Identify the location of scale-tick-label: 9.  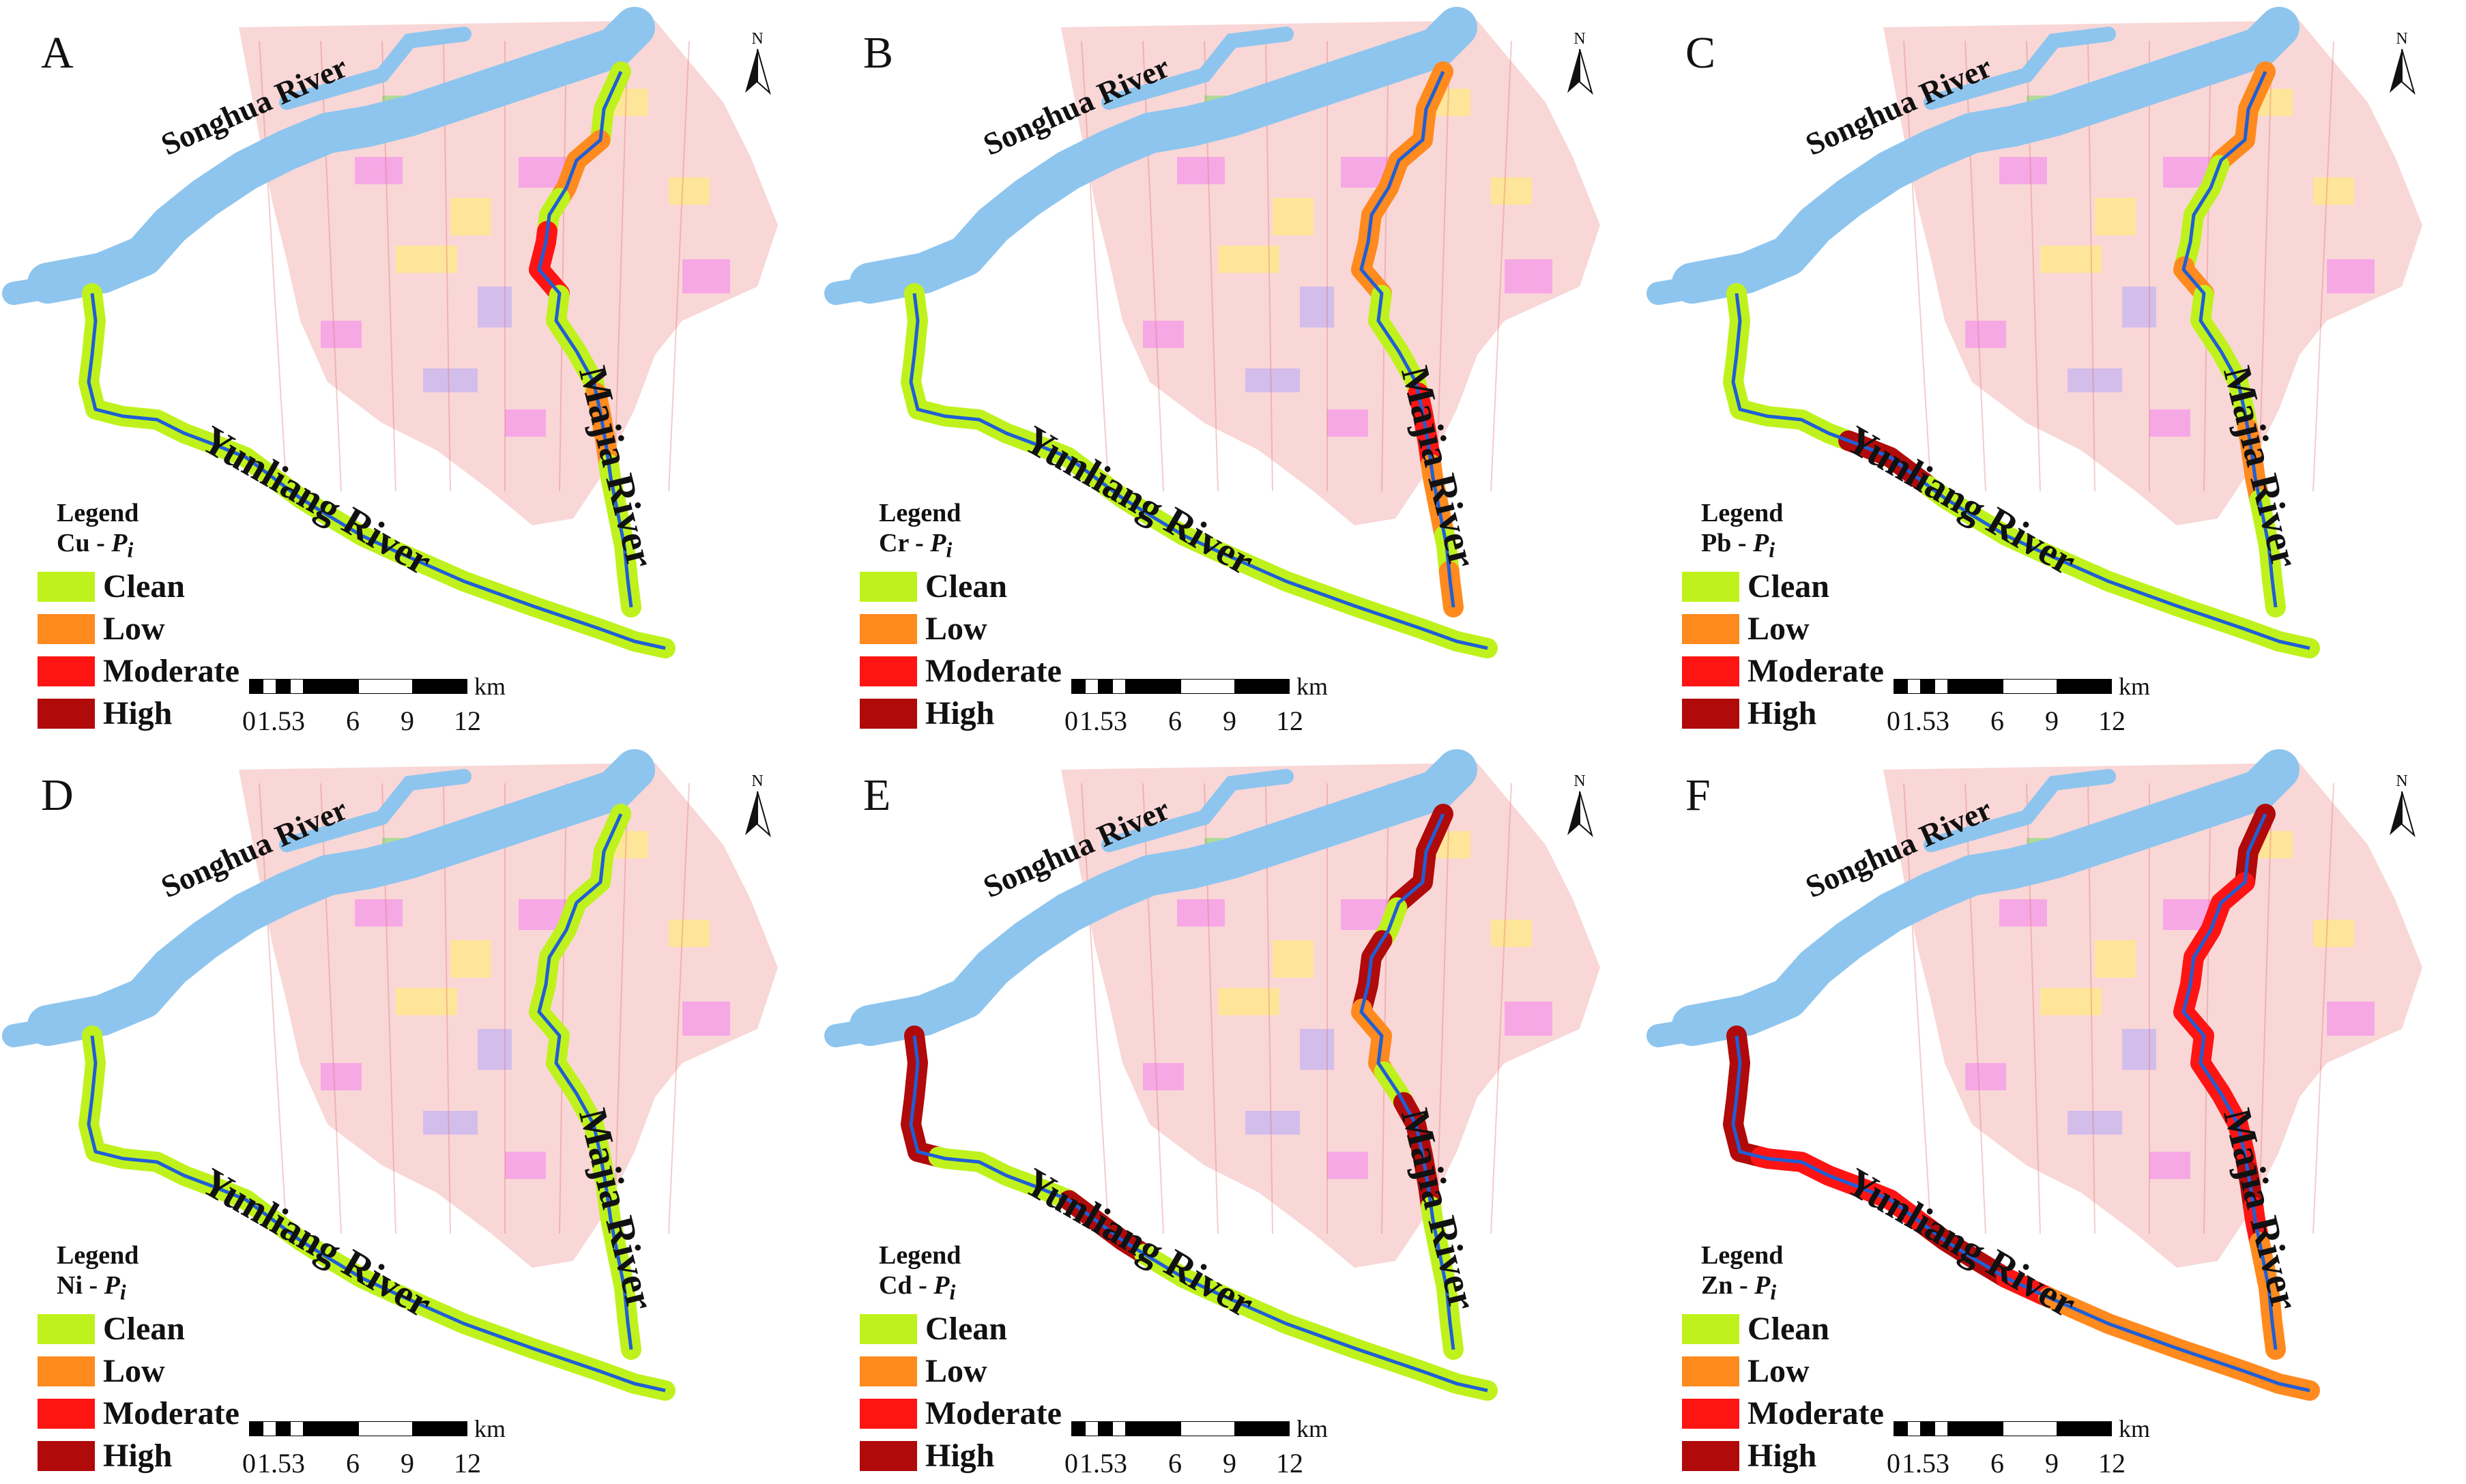
(2052, 1463).